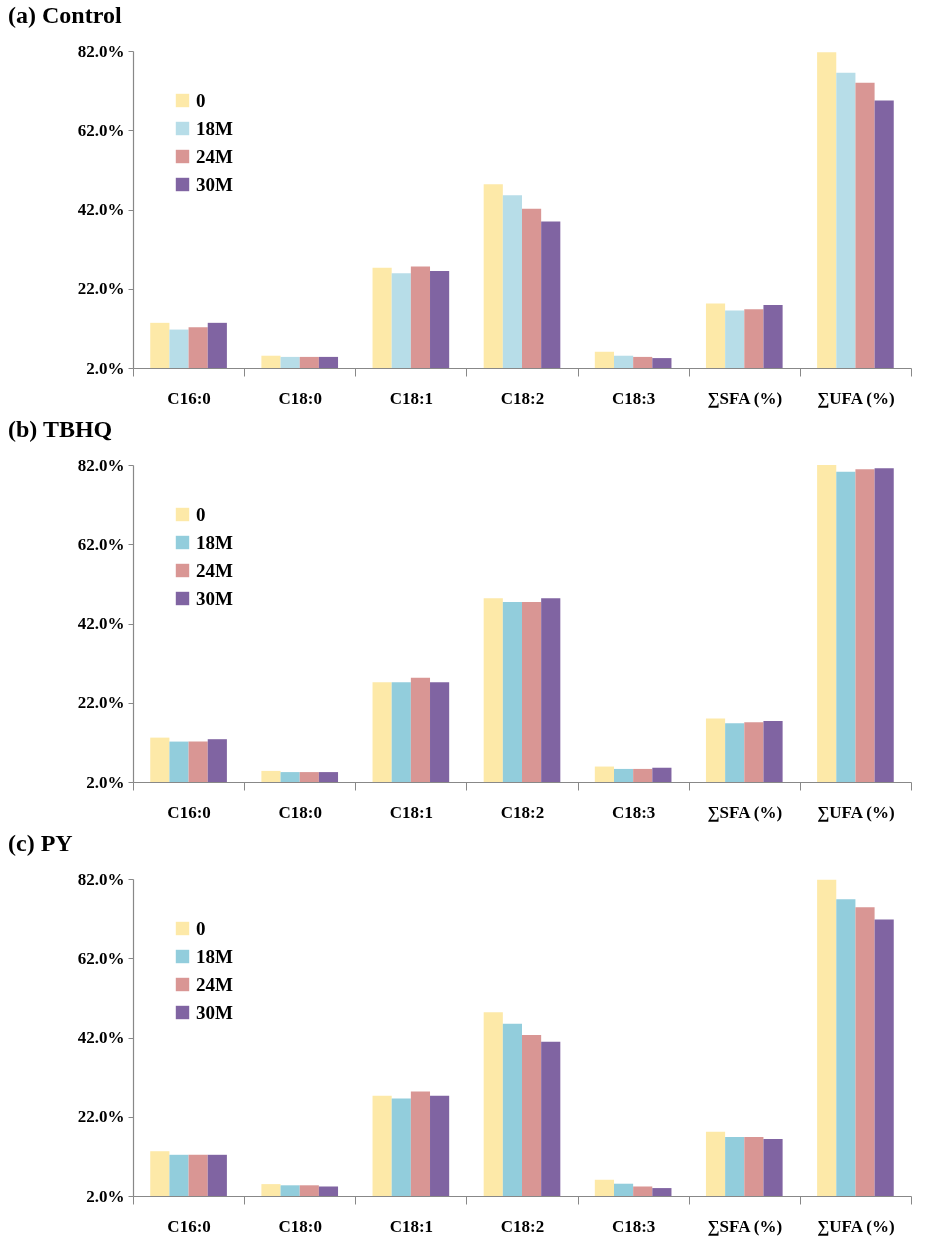  I want to click on chart-title: (a) Control, so click(65, 15).